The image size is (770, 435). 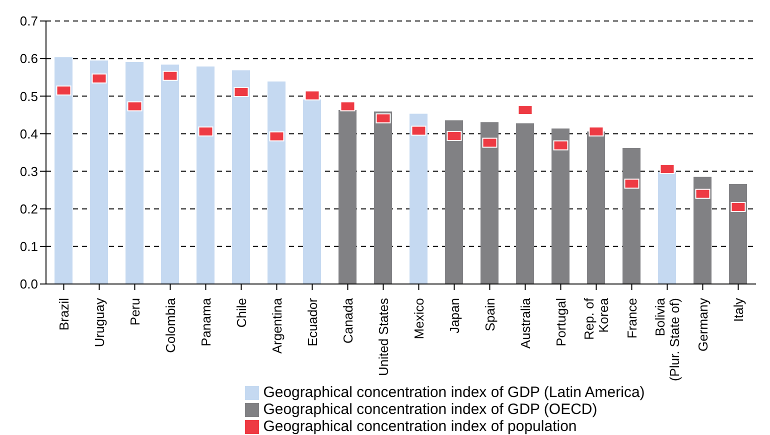 What do you see at coordinates (29, 246) in the screenshot?
I see `y-tick-label: 0.1` at bounding box center [29, 246].